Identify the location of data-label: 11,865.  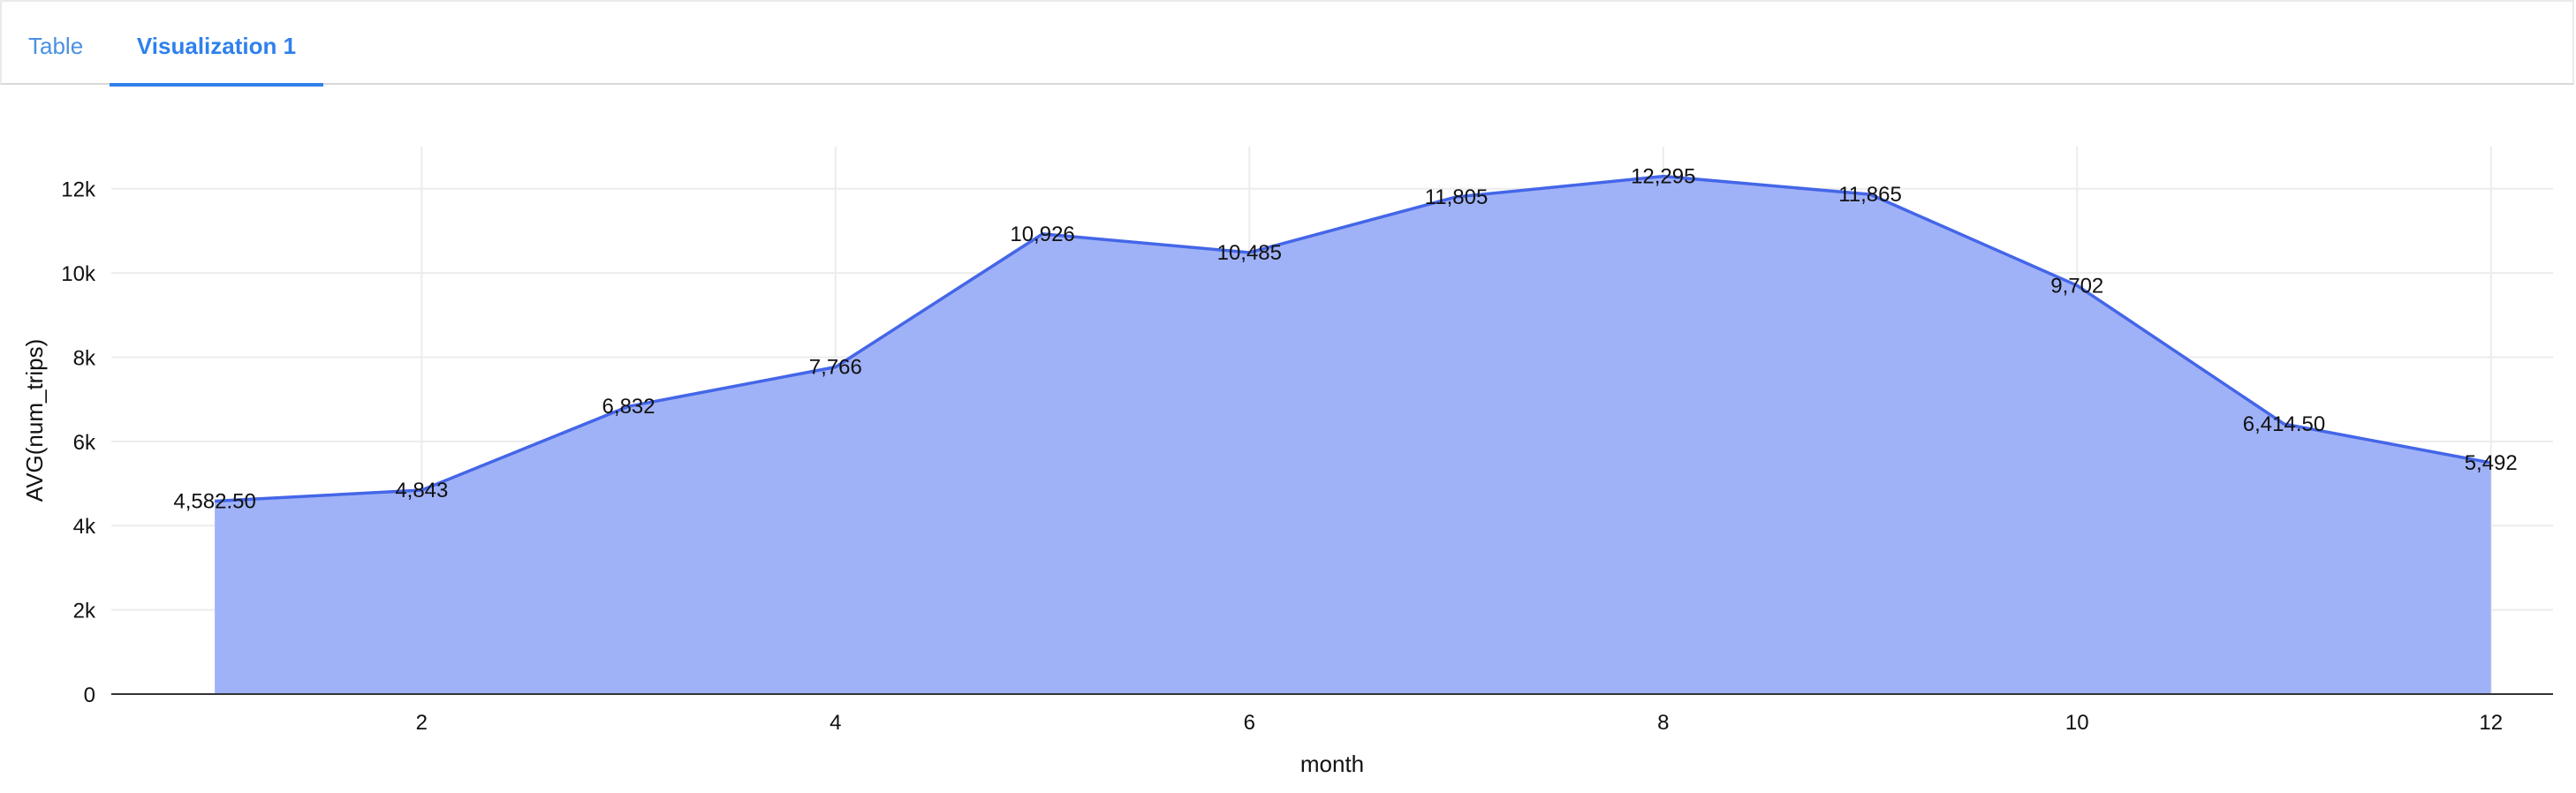
(1870, 195).